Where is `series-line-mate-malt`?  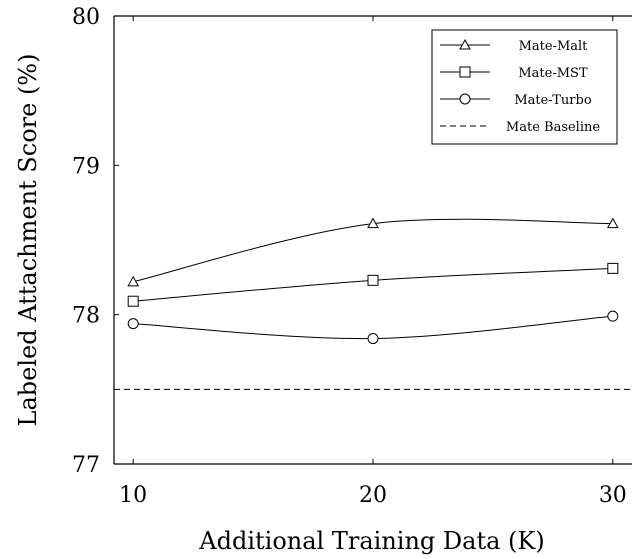 series-line-mate-malt is located at coordinates (373, 250).